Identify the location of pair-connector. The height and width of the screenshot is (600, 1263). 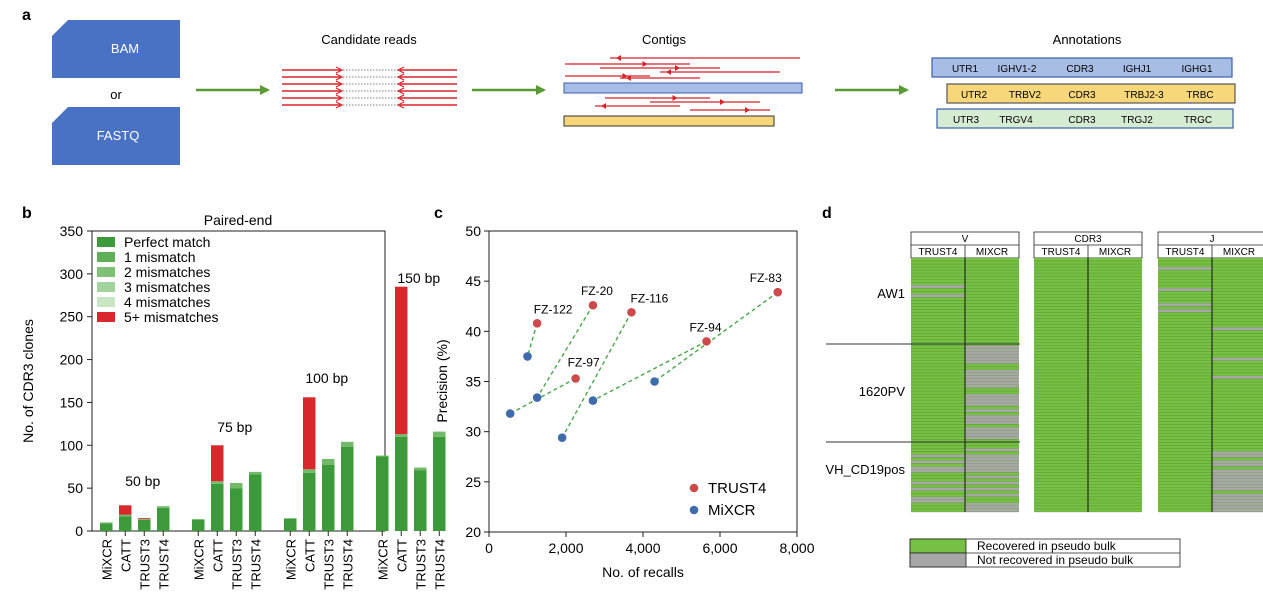
(716, 337).